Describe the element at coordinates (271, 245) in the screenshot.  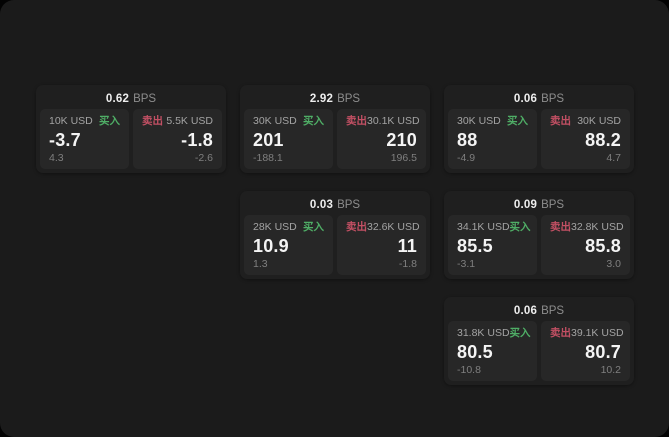
I see `buy-price: 10.9` at that location.